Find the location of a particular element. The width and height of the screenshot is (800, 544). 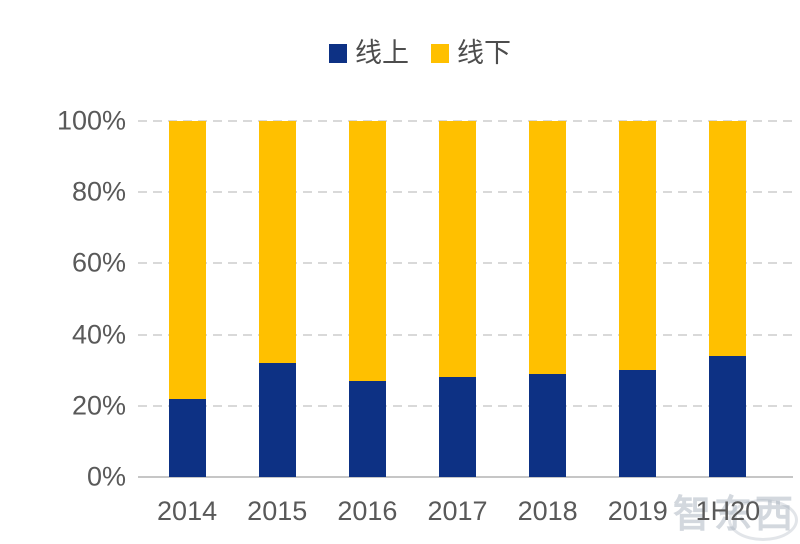

legend-item-online: 线上 is located at coordinates (369, 53).